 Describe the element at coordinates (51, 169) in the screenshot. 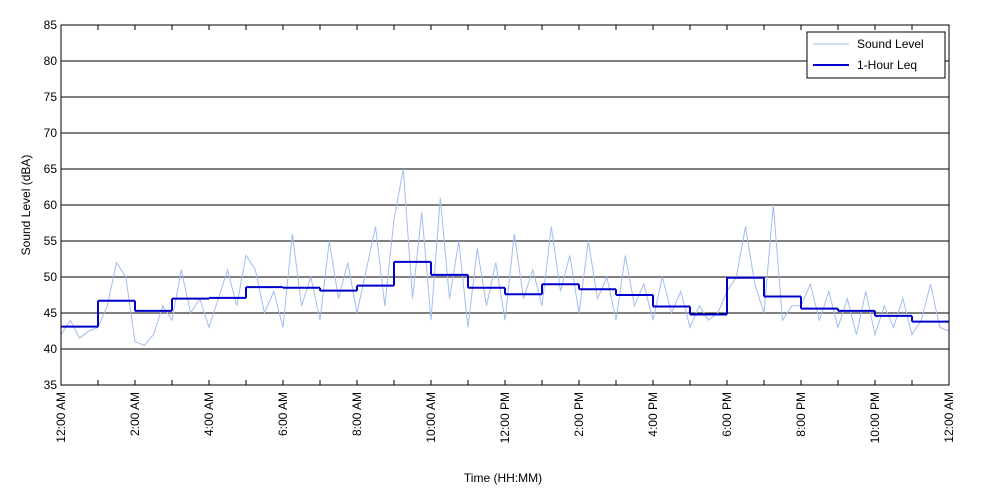

I see `y-tick-label: 65` at that location.